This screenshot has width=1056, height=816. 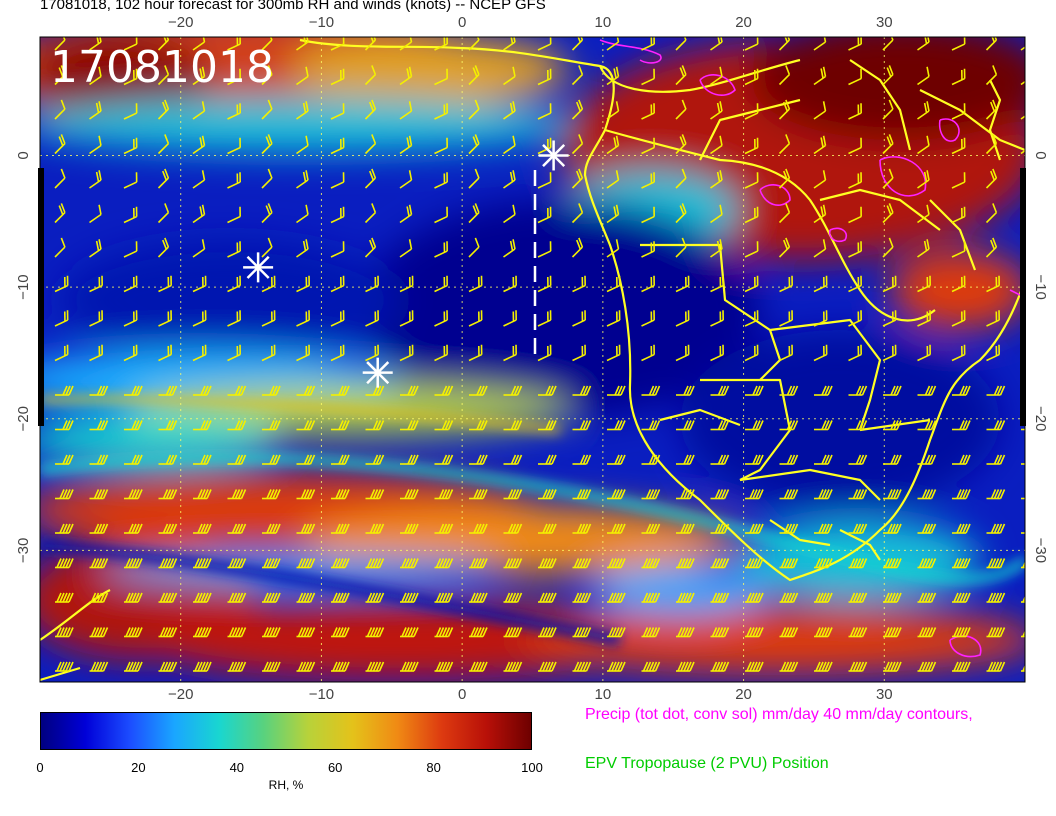 I want to click on colorbar-tick: 0, so click(x=40, y=767).